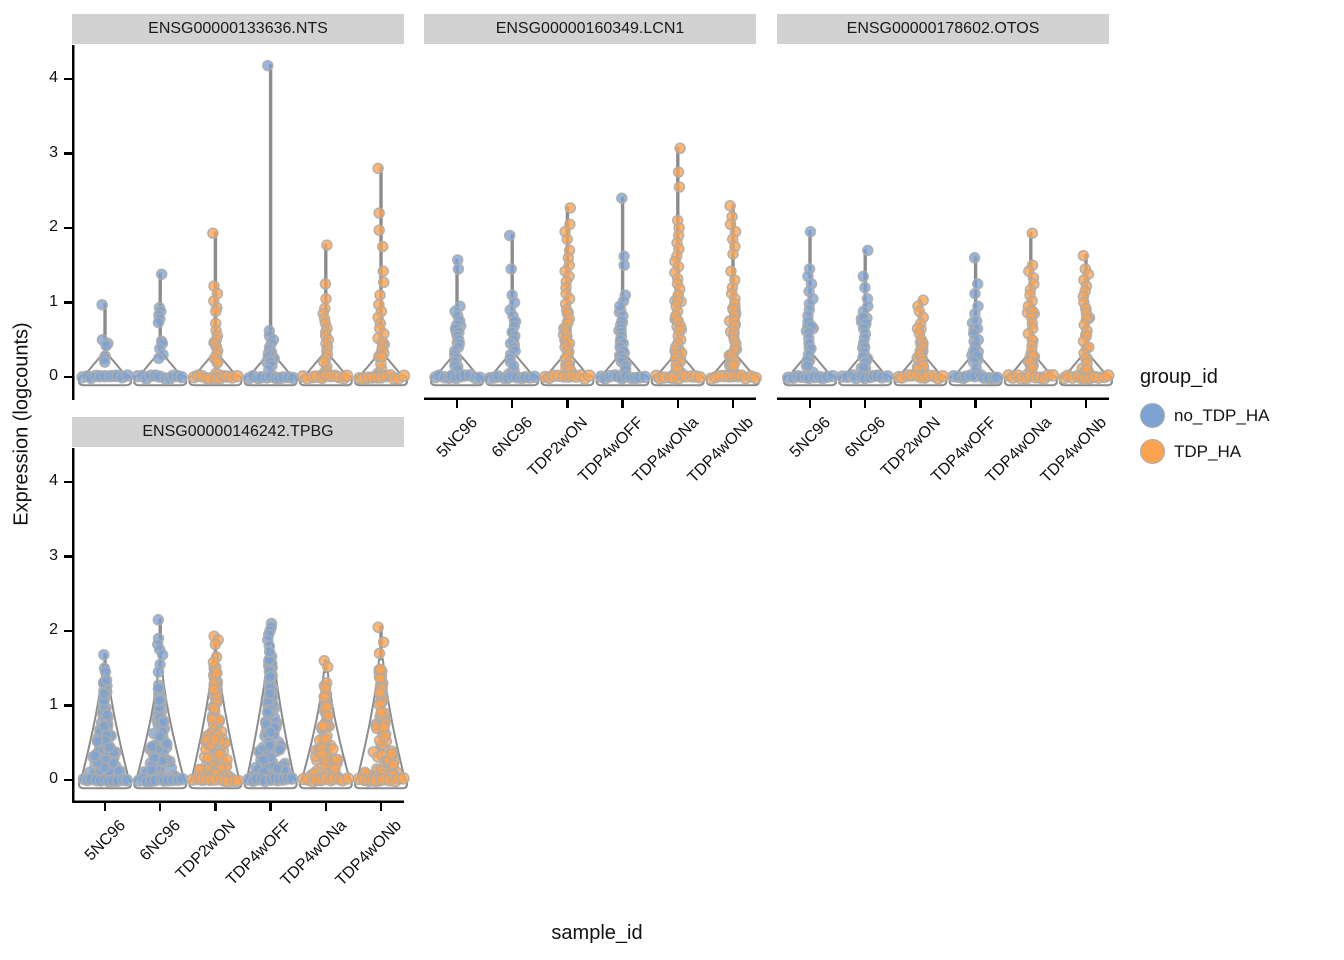  Describe the element at coordinates (597, 933) in the screenshot. I see `x-axis-title: sample_id` at that location.